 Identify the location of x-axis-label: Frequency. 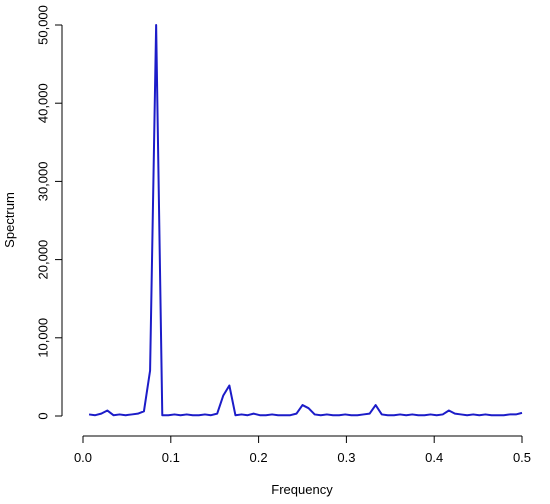
(302, 489).